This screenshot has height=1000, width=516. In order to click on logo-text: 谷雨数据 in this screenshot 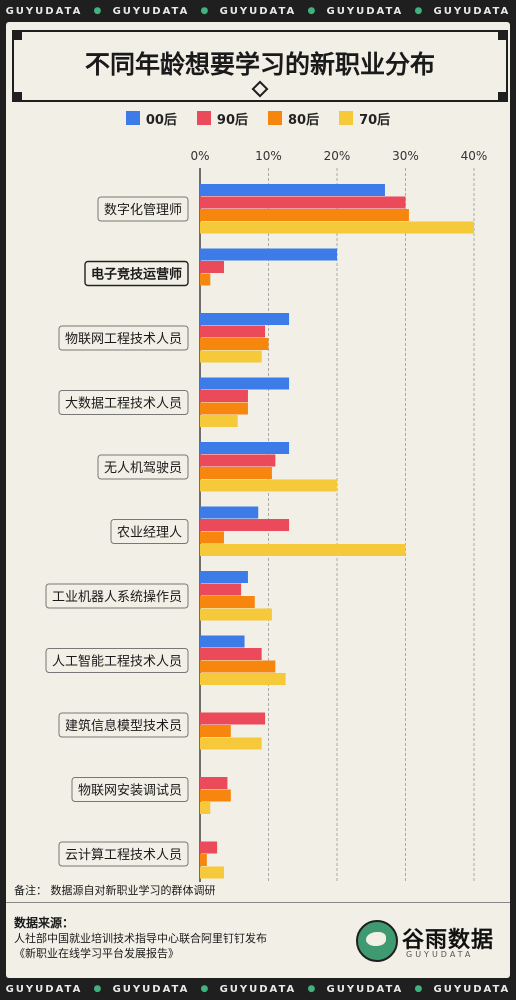, I will do `click(448, 940)`.